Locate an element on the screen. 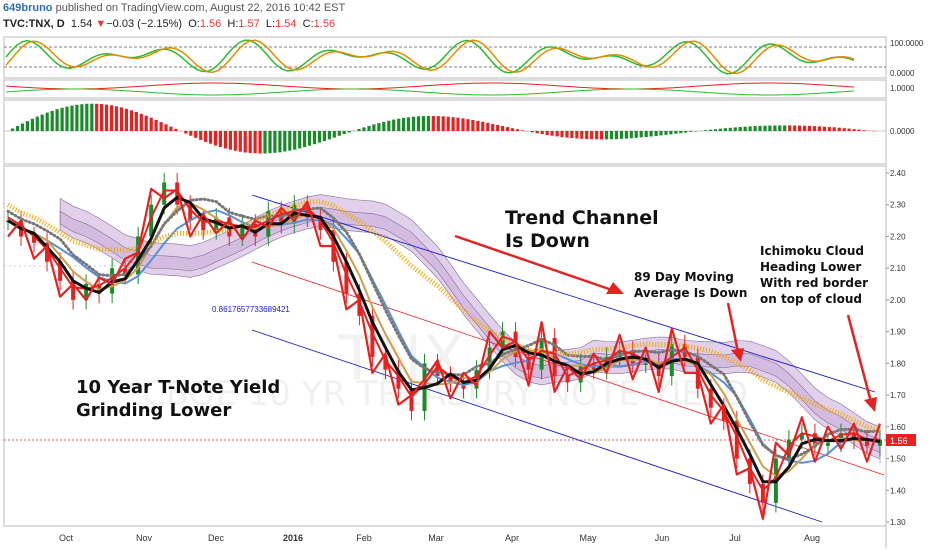 The image size is (932, 550). low-label: L: is located at coordinates (270, 24).